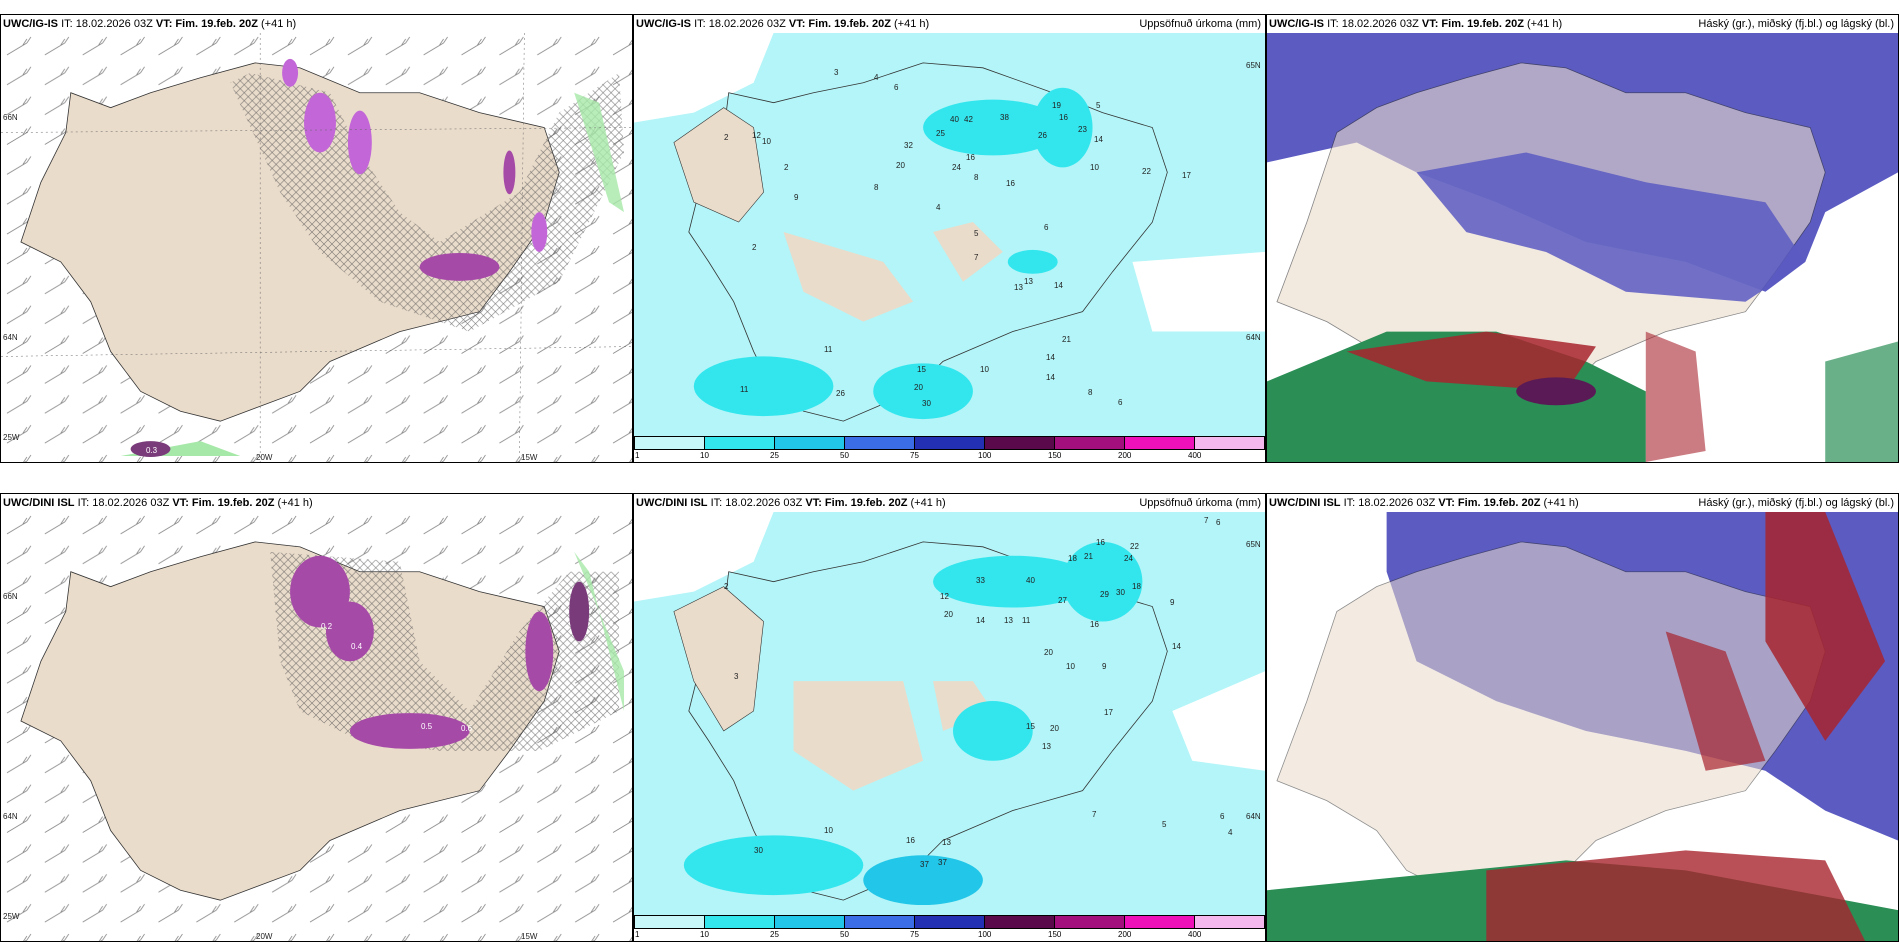  Describe the element at coordinates (11, 437) in the screenshot. I see `lon-label: 25W` at that location.